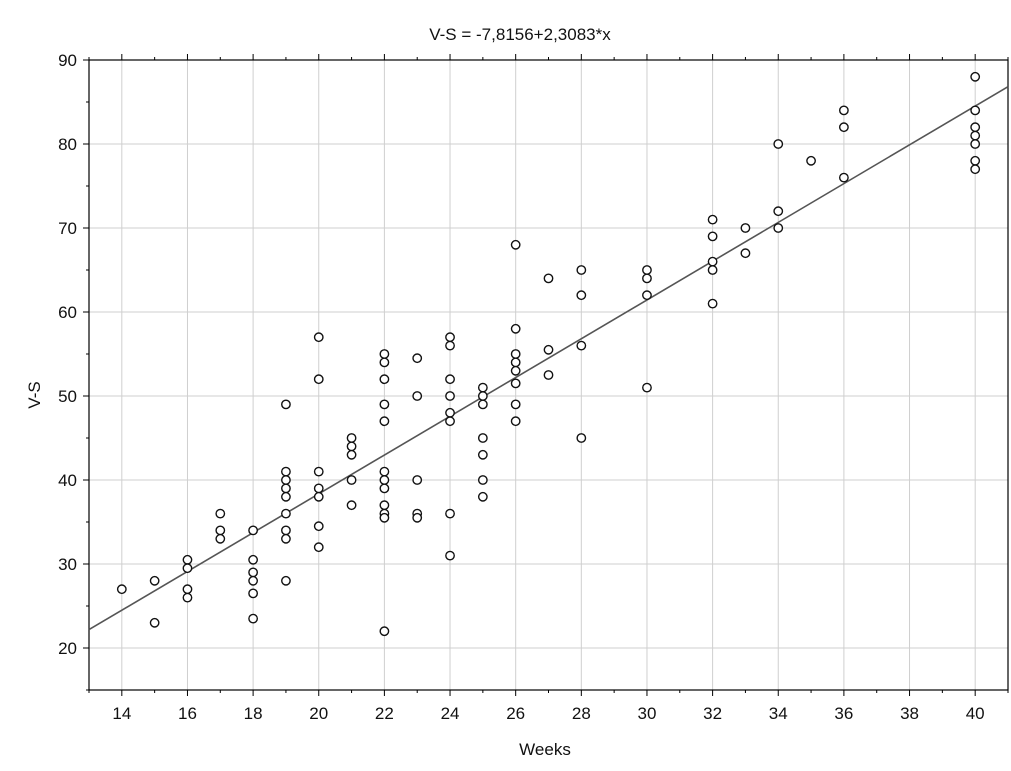  I want to click on y-tick-label: 30, so click(67, 564).